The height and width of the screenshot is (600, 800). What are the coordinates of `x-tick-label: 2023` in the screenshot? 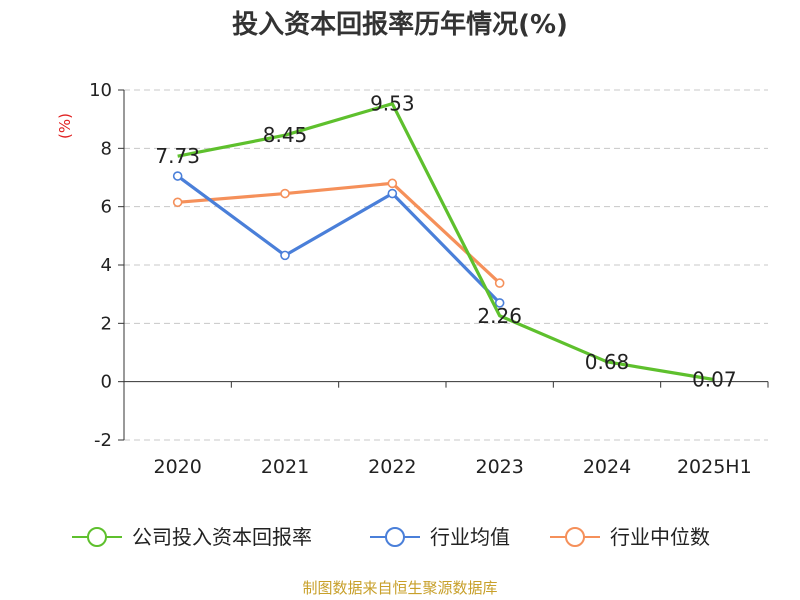 It's located at (499, 467).